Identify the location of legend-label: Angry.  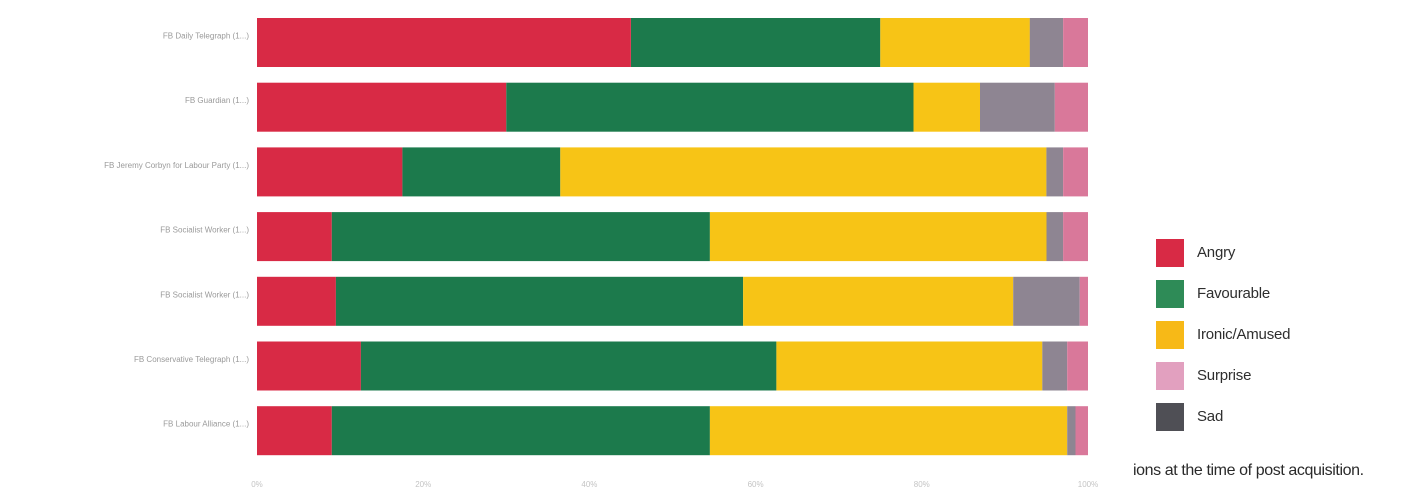
(1216, 252).